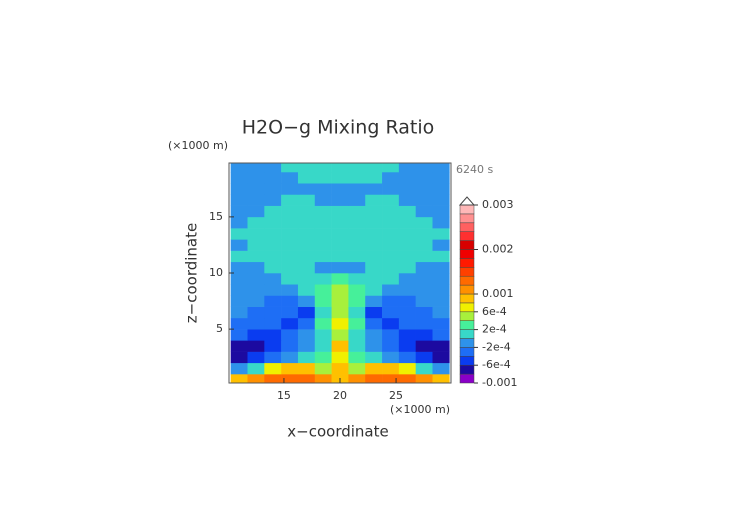 The image size is (752, 532). I want to click on y-unit: (×1000 m), so click(198, 145).